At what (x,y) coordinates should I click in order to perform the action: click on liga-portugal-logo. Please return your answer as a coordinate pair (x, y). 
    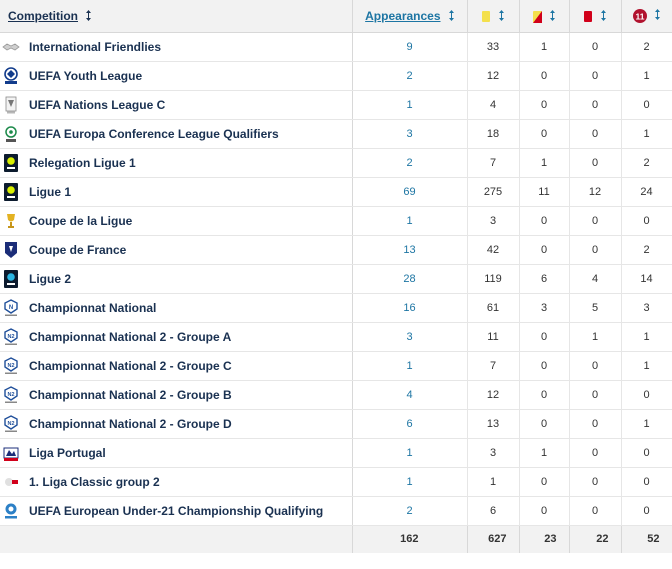
    Looking at the image, I should click on (11, 453).